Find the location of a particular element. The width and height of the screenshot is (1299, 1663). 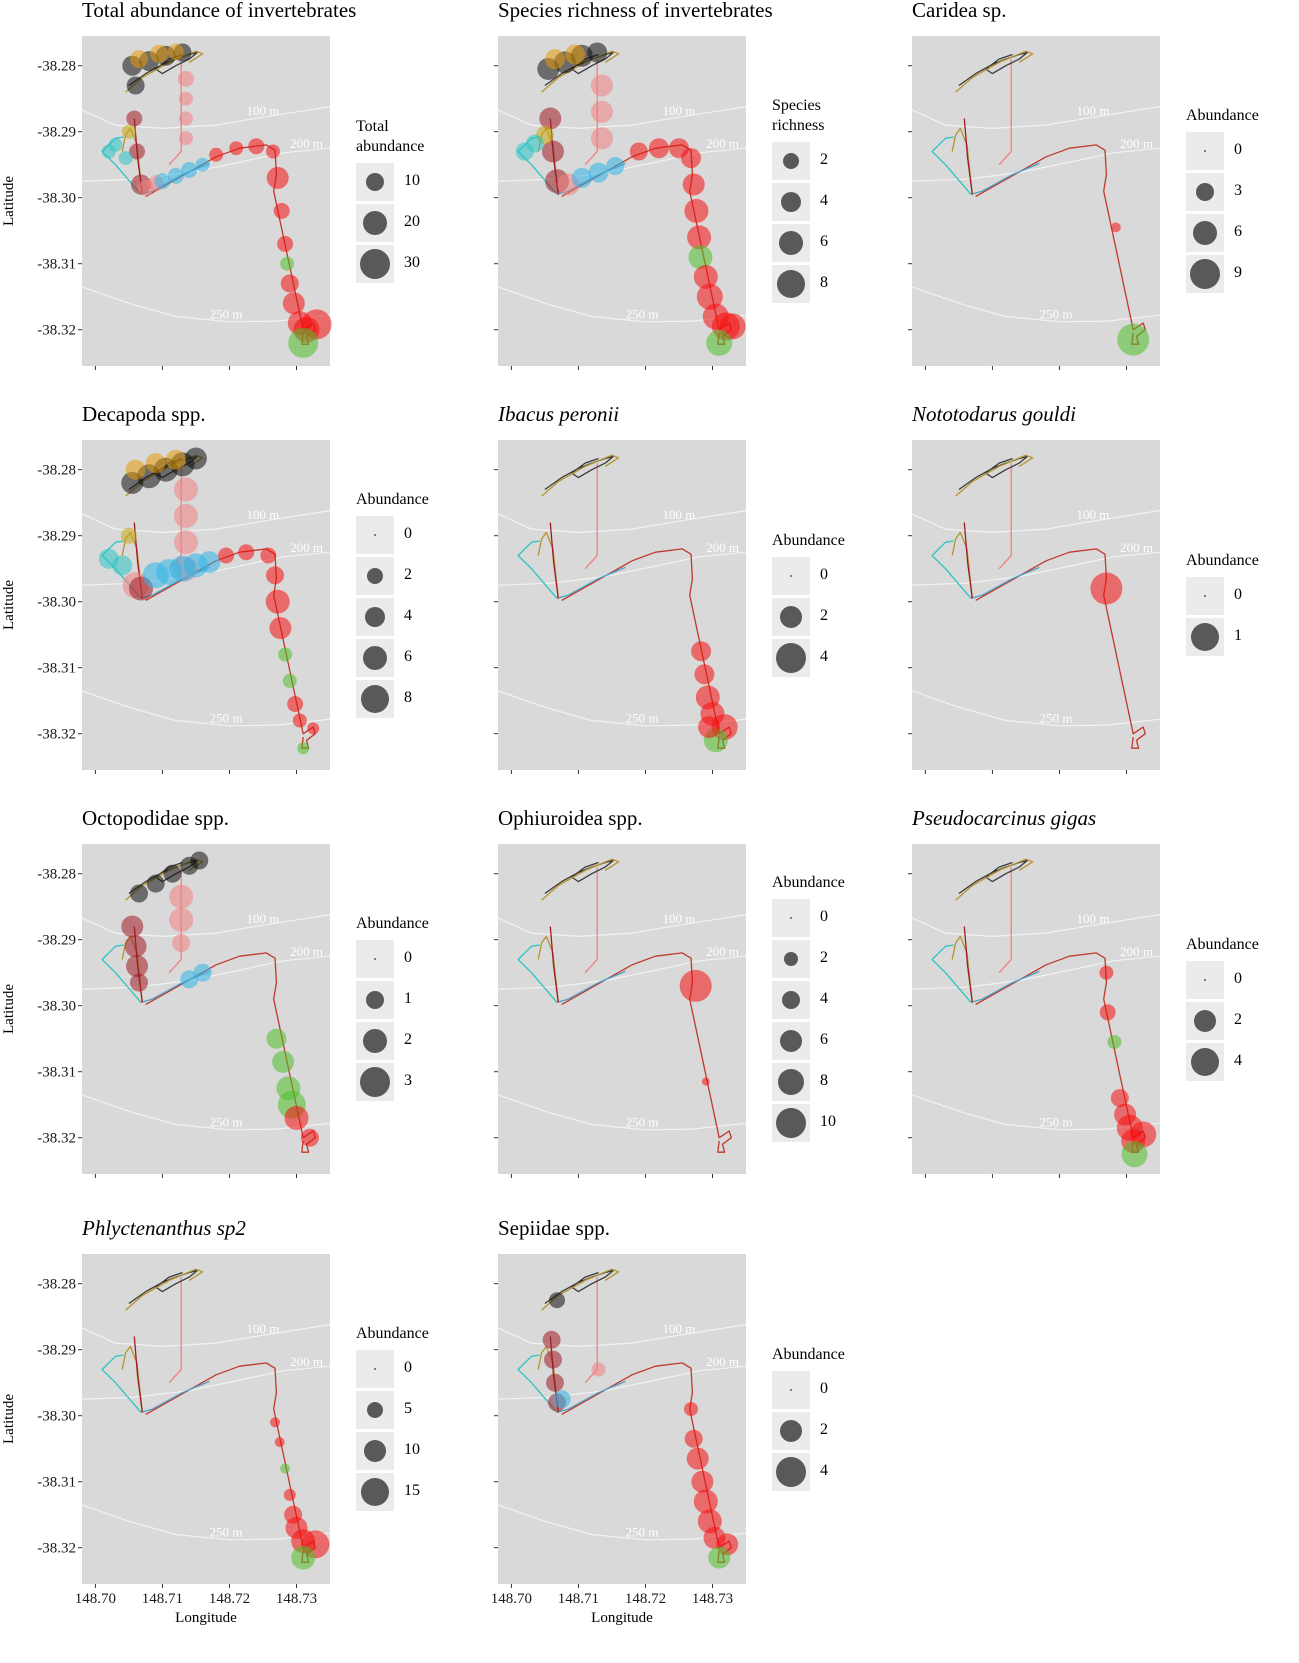

plot-background is located at coordinates (1036, 605).